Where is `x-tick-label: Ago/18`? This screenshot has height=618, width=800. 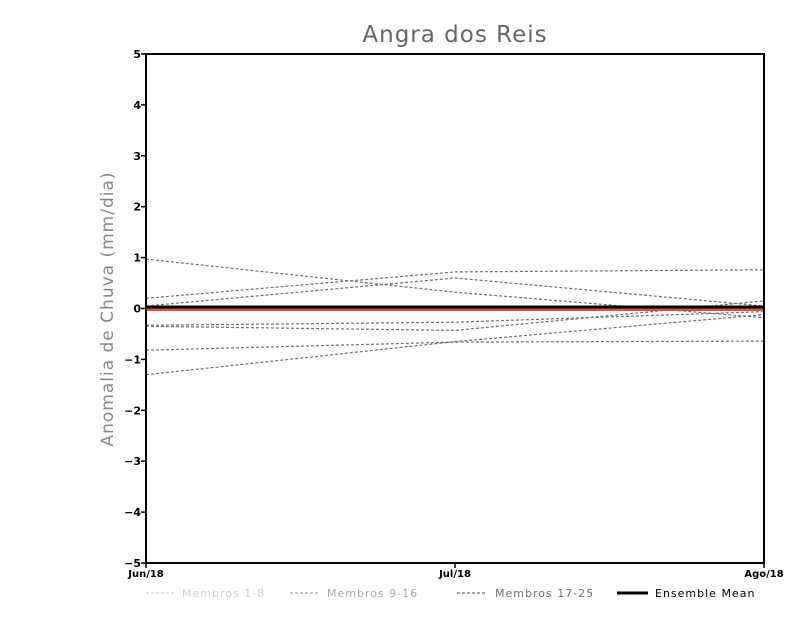 x-tick-label: Ago/18 is located at coordinates (763, 574).